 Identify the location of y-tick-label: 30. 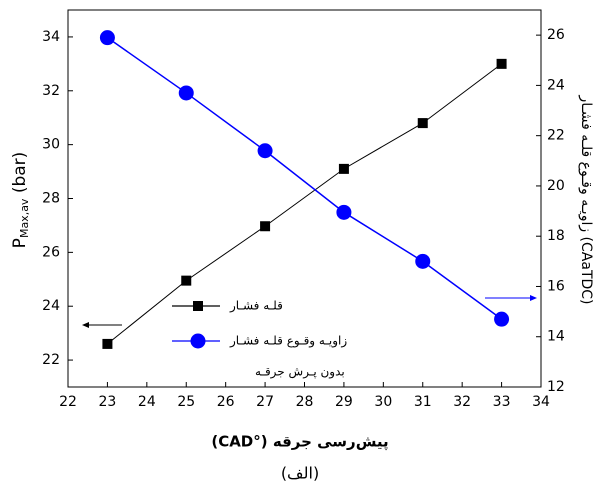
(51, 145).